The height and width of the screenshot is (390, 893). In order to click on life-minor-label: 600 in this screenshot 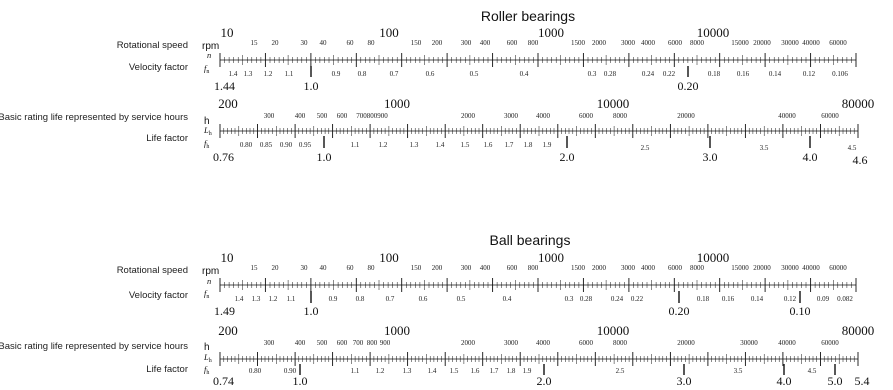, I will do `click(342, 116)`.